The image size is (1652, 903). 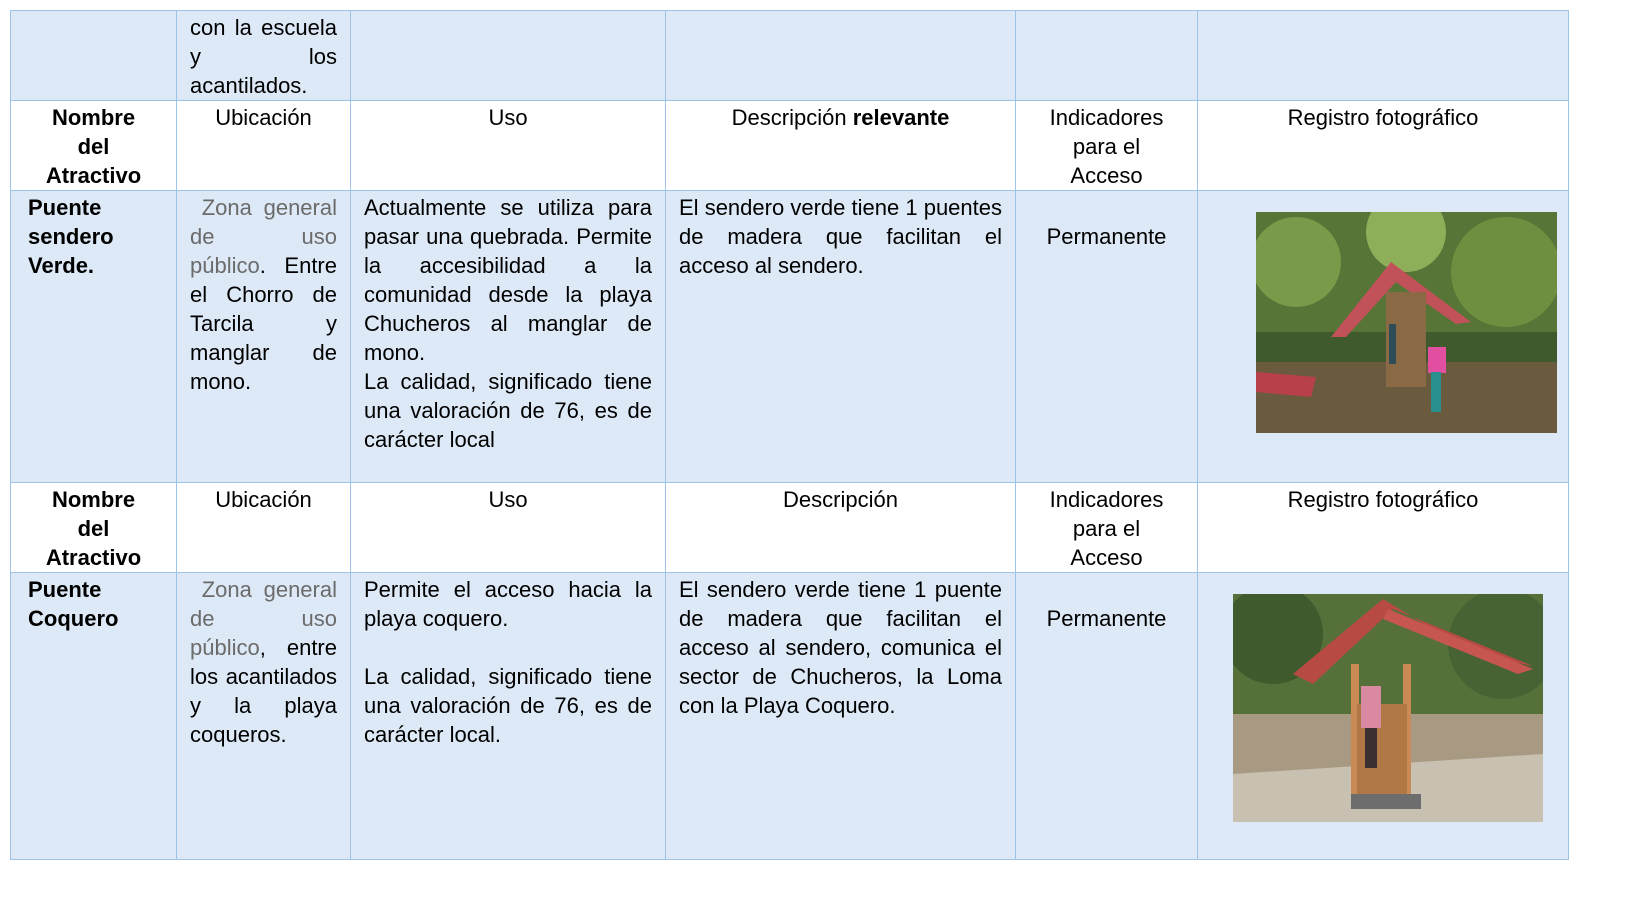 I want to click on photo-bridge-verde, so click(x=1406, y=322).